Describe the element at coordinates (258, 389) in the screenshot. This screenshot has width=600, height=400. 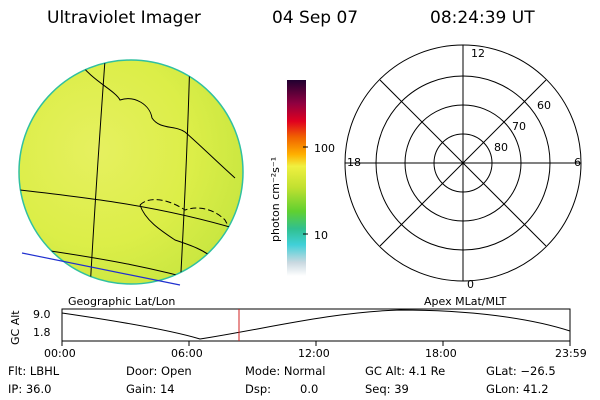
I see `dsp-label: Dsp:` at that location.